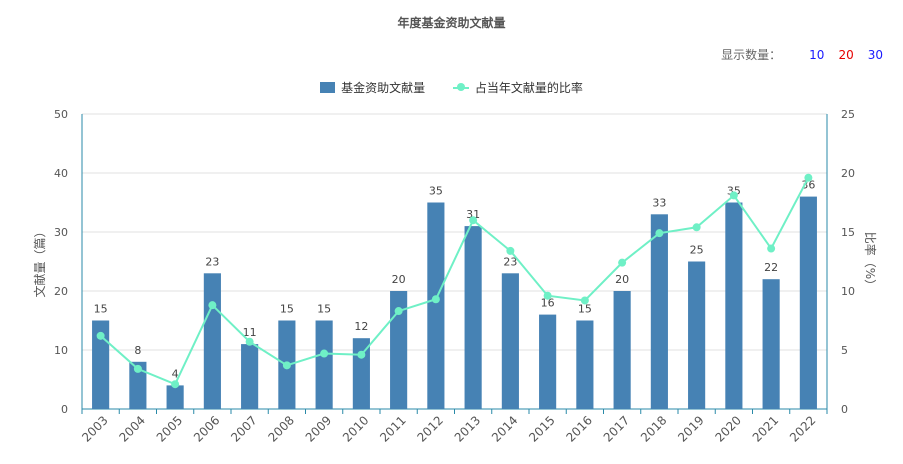 This screenshot has width=903, height=464. What do you see at coordinates (243, 428) in the screenshot?
I see `x-tick-label: 2007` at bounding box center [243, 428].